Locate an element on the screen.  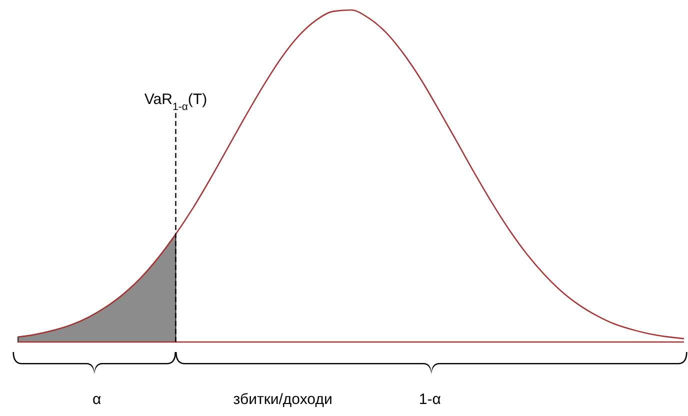
text: 1-α is located at coordinates (430, 399).